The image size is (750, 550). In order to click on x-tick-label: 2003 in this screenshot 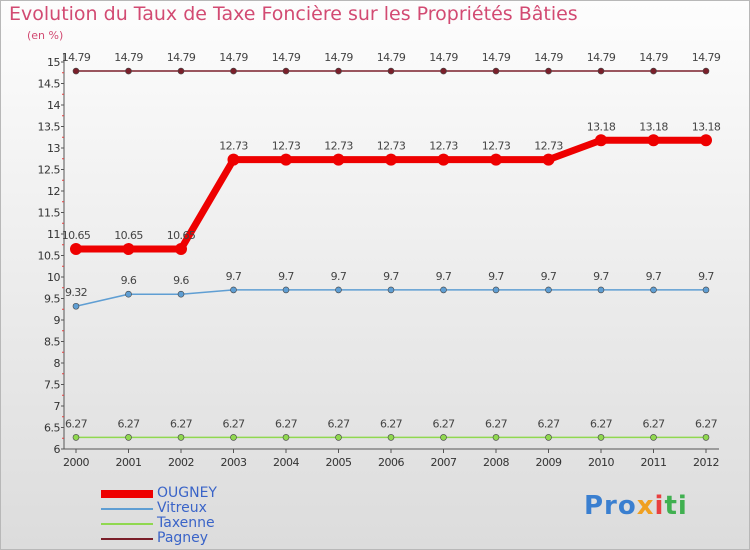, I will do `click(234, 462)`.